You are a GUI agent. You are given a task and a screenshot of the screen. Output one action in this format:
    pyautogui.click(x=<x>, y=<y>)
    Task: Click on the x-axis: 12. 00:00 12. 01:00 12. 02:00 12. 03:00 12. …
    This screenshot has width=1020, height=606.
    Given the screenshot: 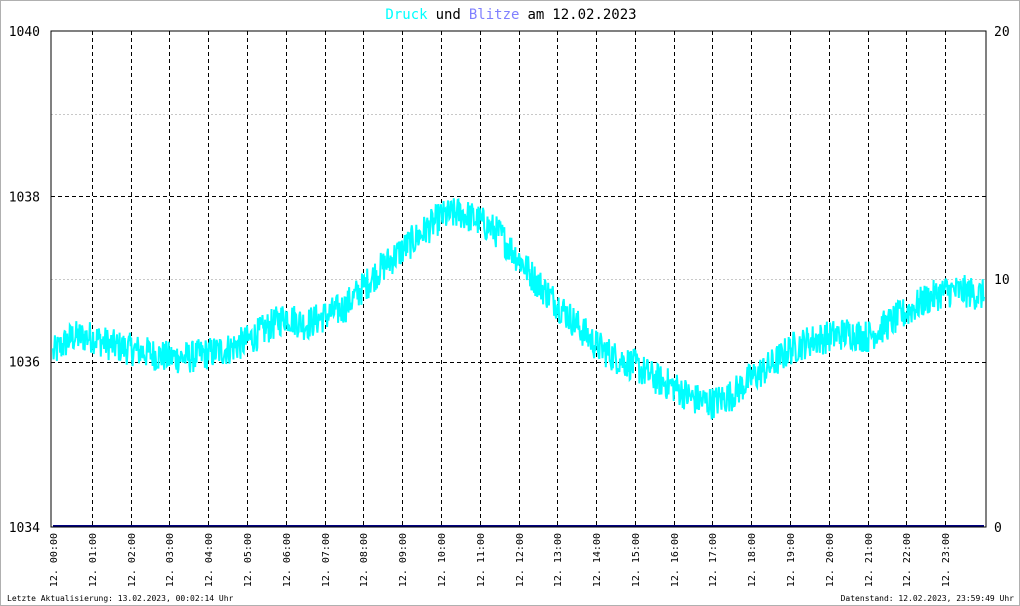 What is the action you would take?
    pyautogui.click(x=500, y=560)
    